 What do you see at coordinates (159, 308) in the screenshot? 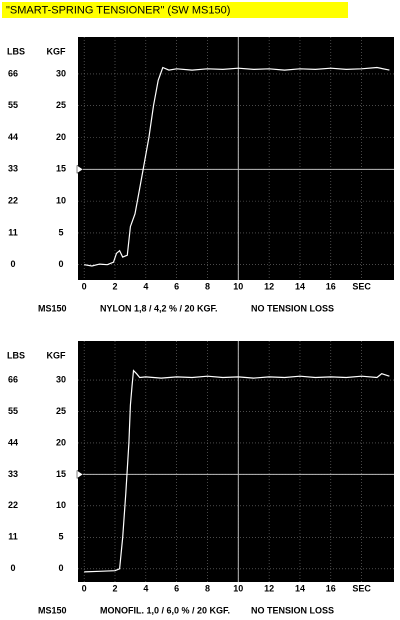
I see `test-note: NYLON 1,8 / 4,2 % / 20 KGF.` at bounding box center [159, 308].